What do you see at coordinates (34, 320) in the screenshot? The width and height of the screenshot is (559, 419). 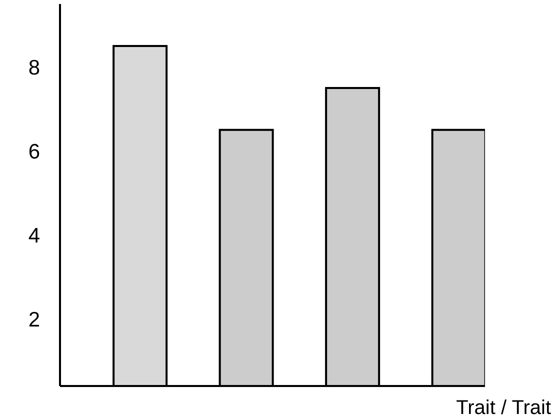 I see `y-tick-label: 2` at bounding box center [34, 320].